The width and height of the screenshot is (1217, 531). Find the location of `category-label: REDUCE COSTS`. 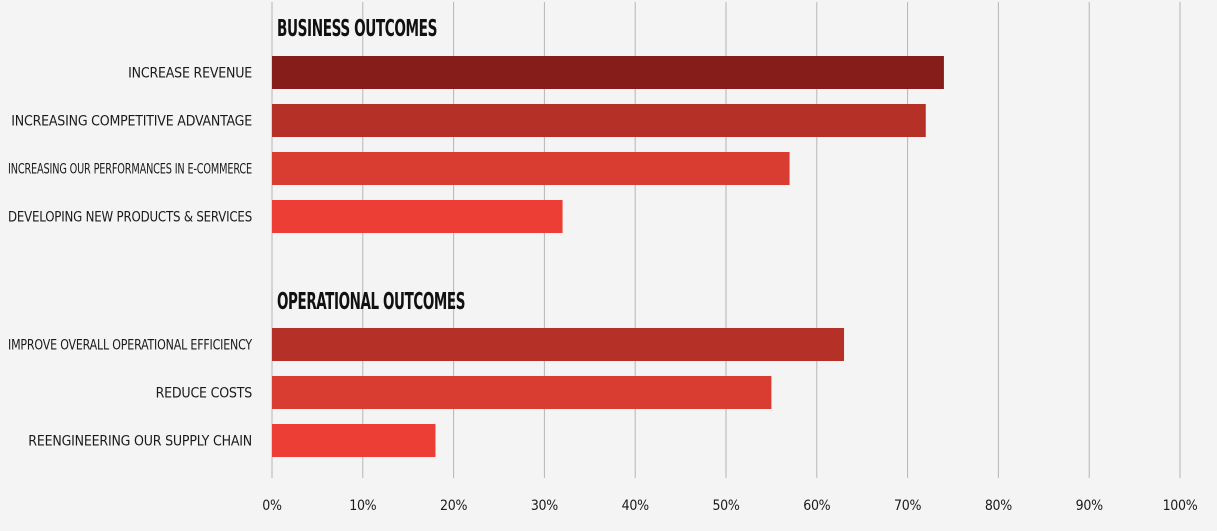

category-label: REDUCE COSTS is located at coordinates (204, 394).